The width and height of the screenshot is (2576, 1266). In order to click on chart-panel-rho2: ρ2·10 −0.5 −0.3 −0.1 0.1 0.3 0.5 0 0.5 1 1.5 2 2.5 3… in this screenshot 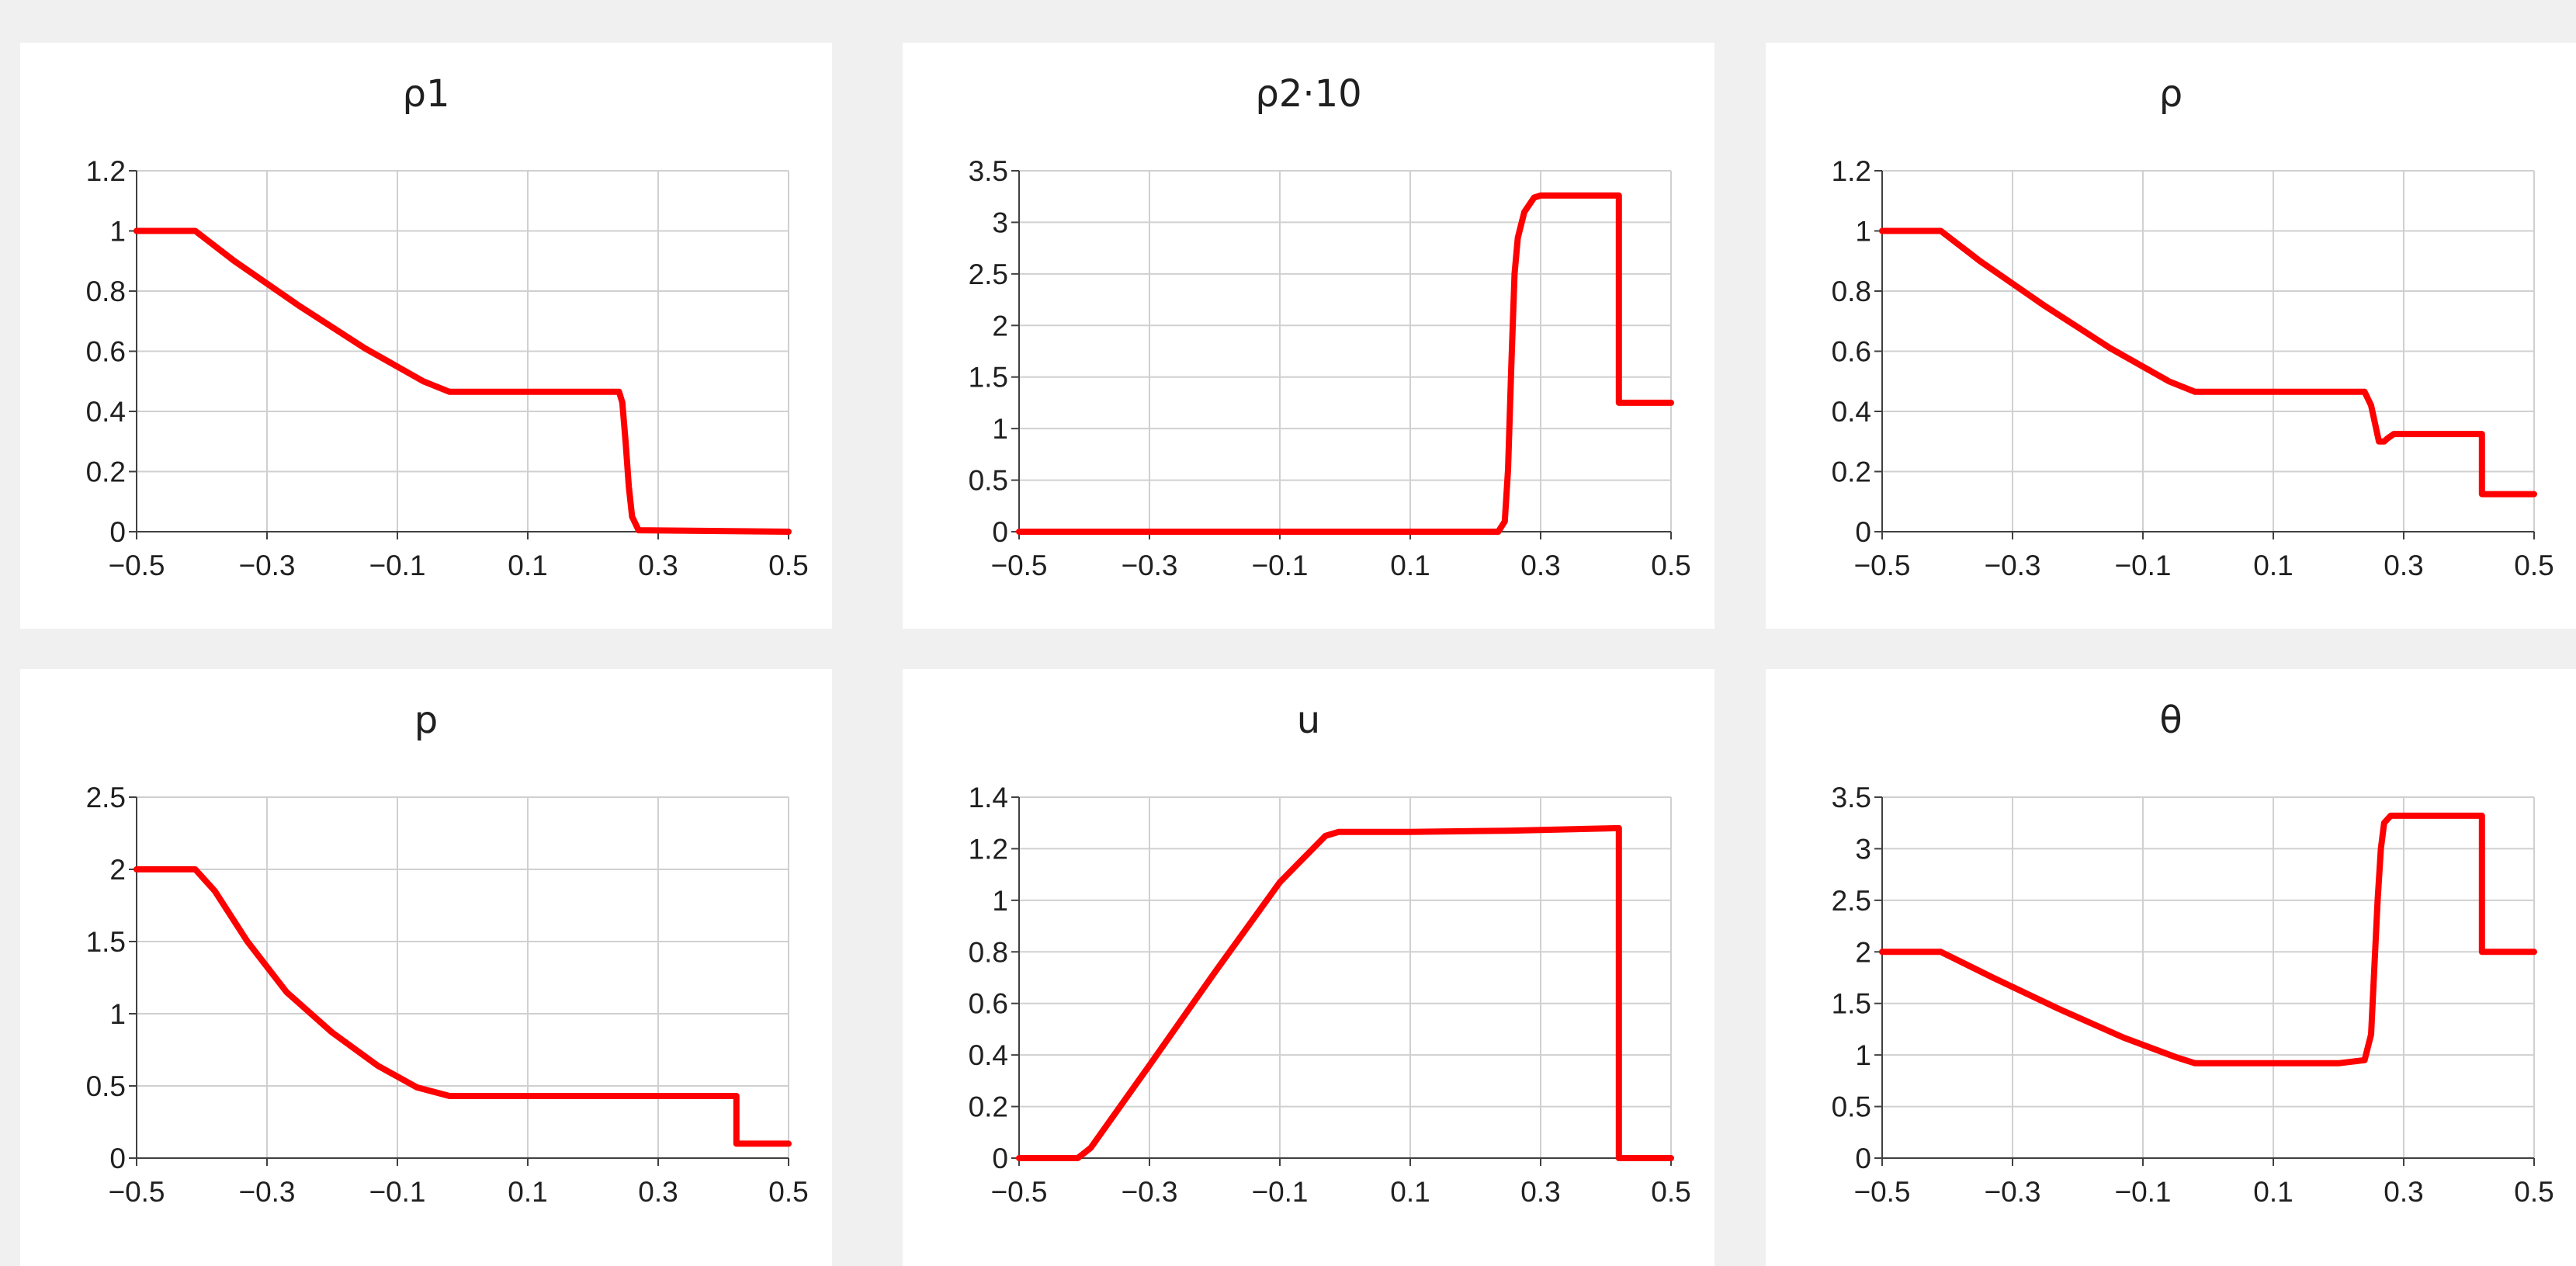, I will do `click(1308, 336)`.